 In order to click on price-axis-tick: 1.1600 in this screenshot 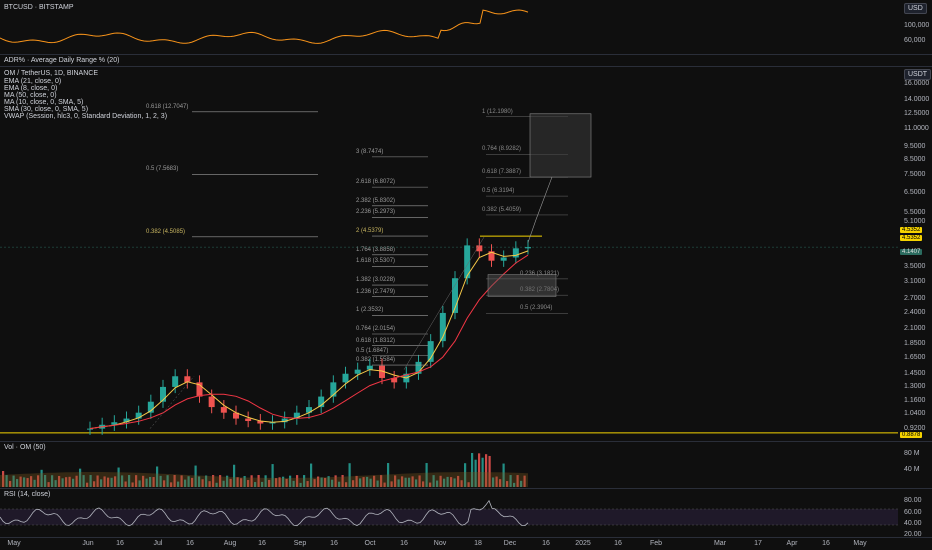, I will do `click(915, 400)`.